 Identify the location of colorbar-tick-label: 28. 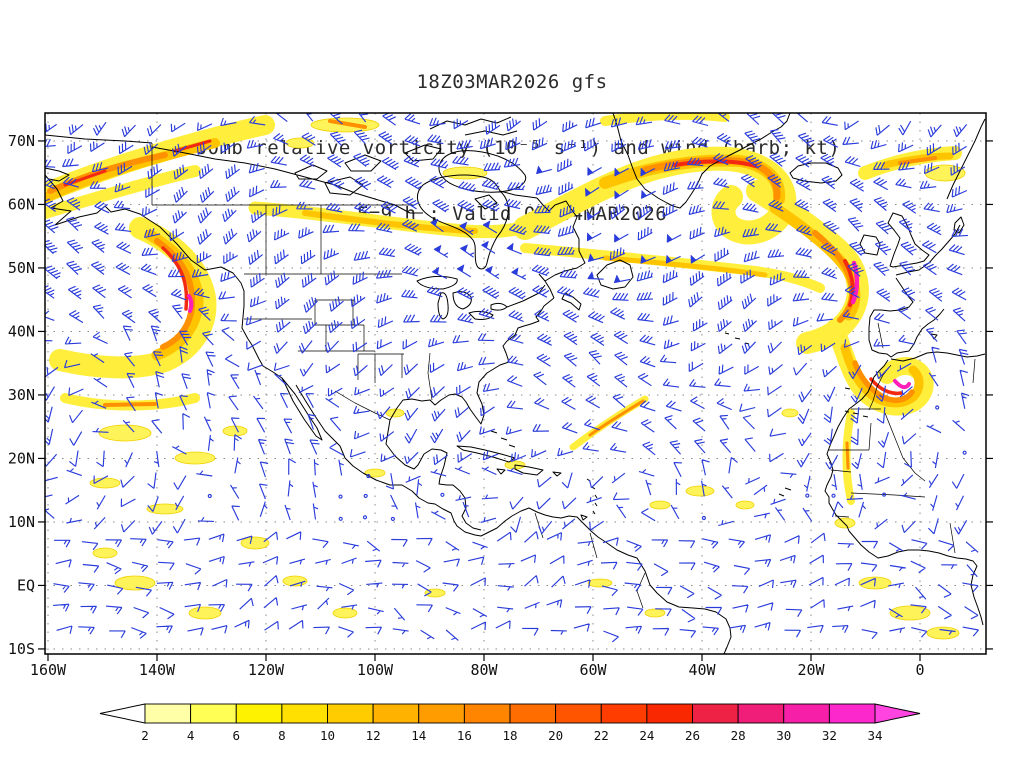
(738, 735).